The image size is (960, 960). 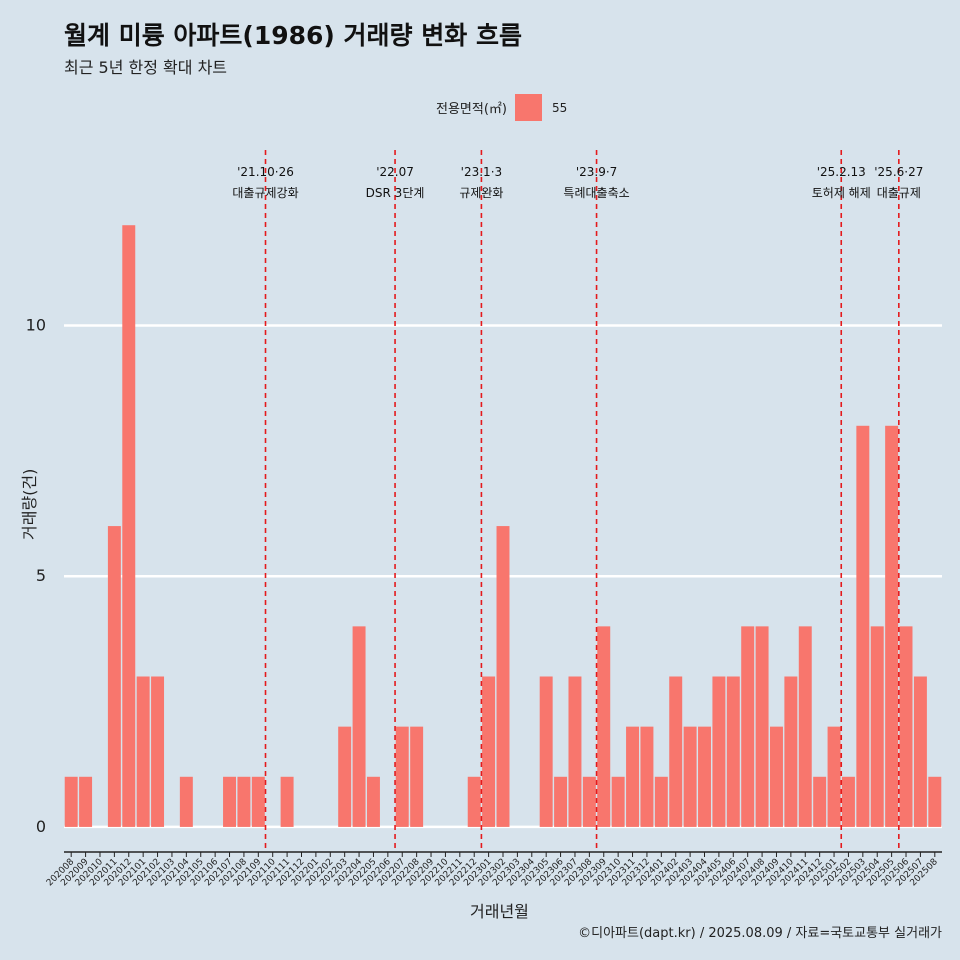 What do you see at coordinates (29, 504) in the screenshot?
I see `y-axis-title: 거래량(건)` at bounding box center [29, 504].